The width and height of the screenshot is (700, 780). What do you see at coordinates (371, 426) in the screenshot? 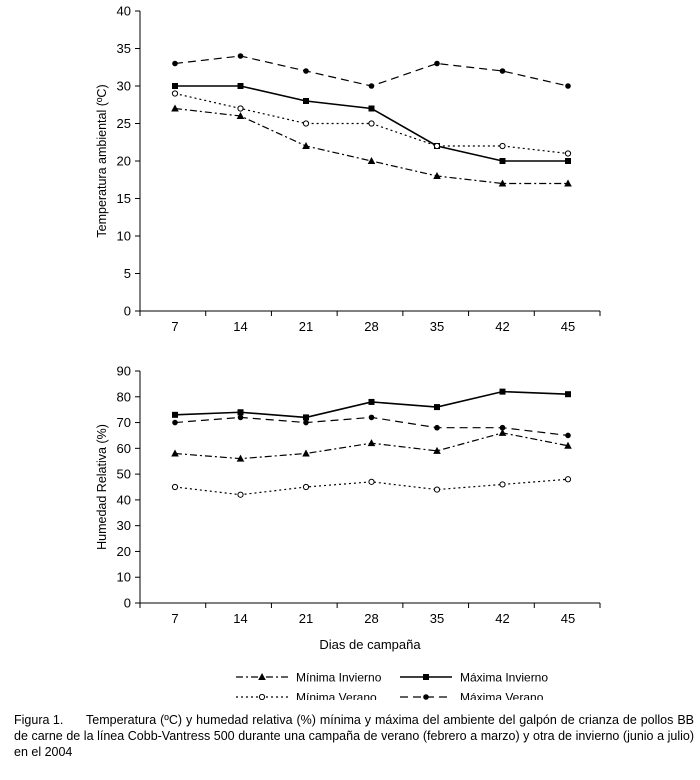
I see `series-m-xima-verano` at bounding box center [371, 426].